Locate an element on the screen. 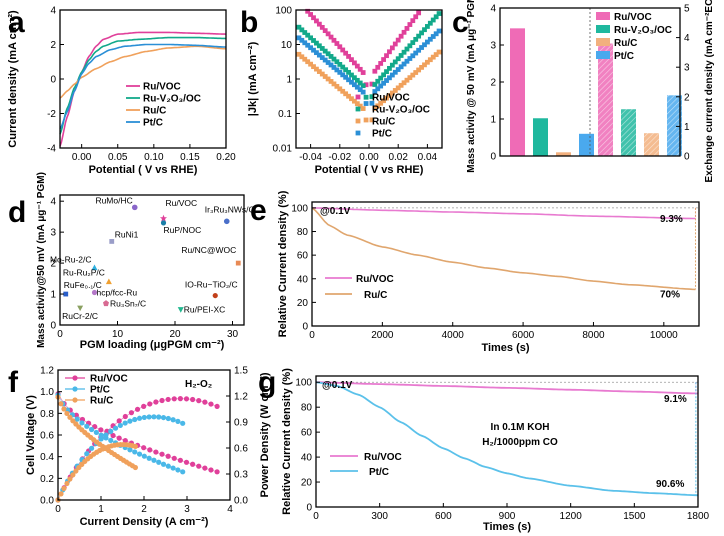 This screenshot has height=536, width=724. condition-text: In 0.1M KOH is located at coordinates (520, 427).